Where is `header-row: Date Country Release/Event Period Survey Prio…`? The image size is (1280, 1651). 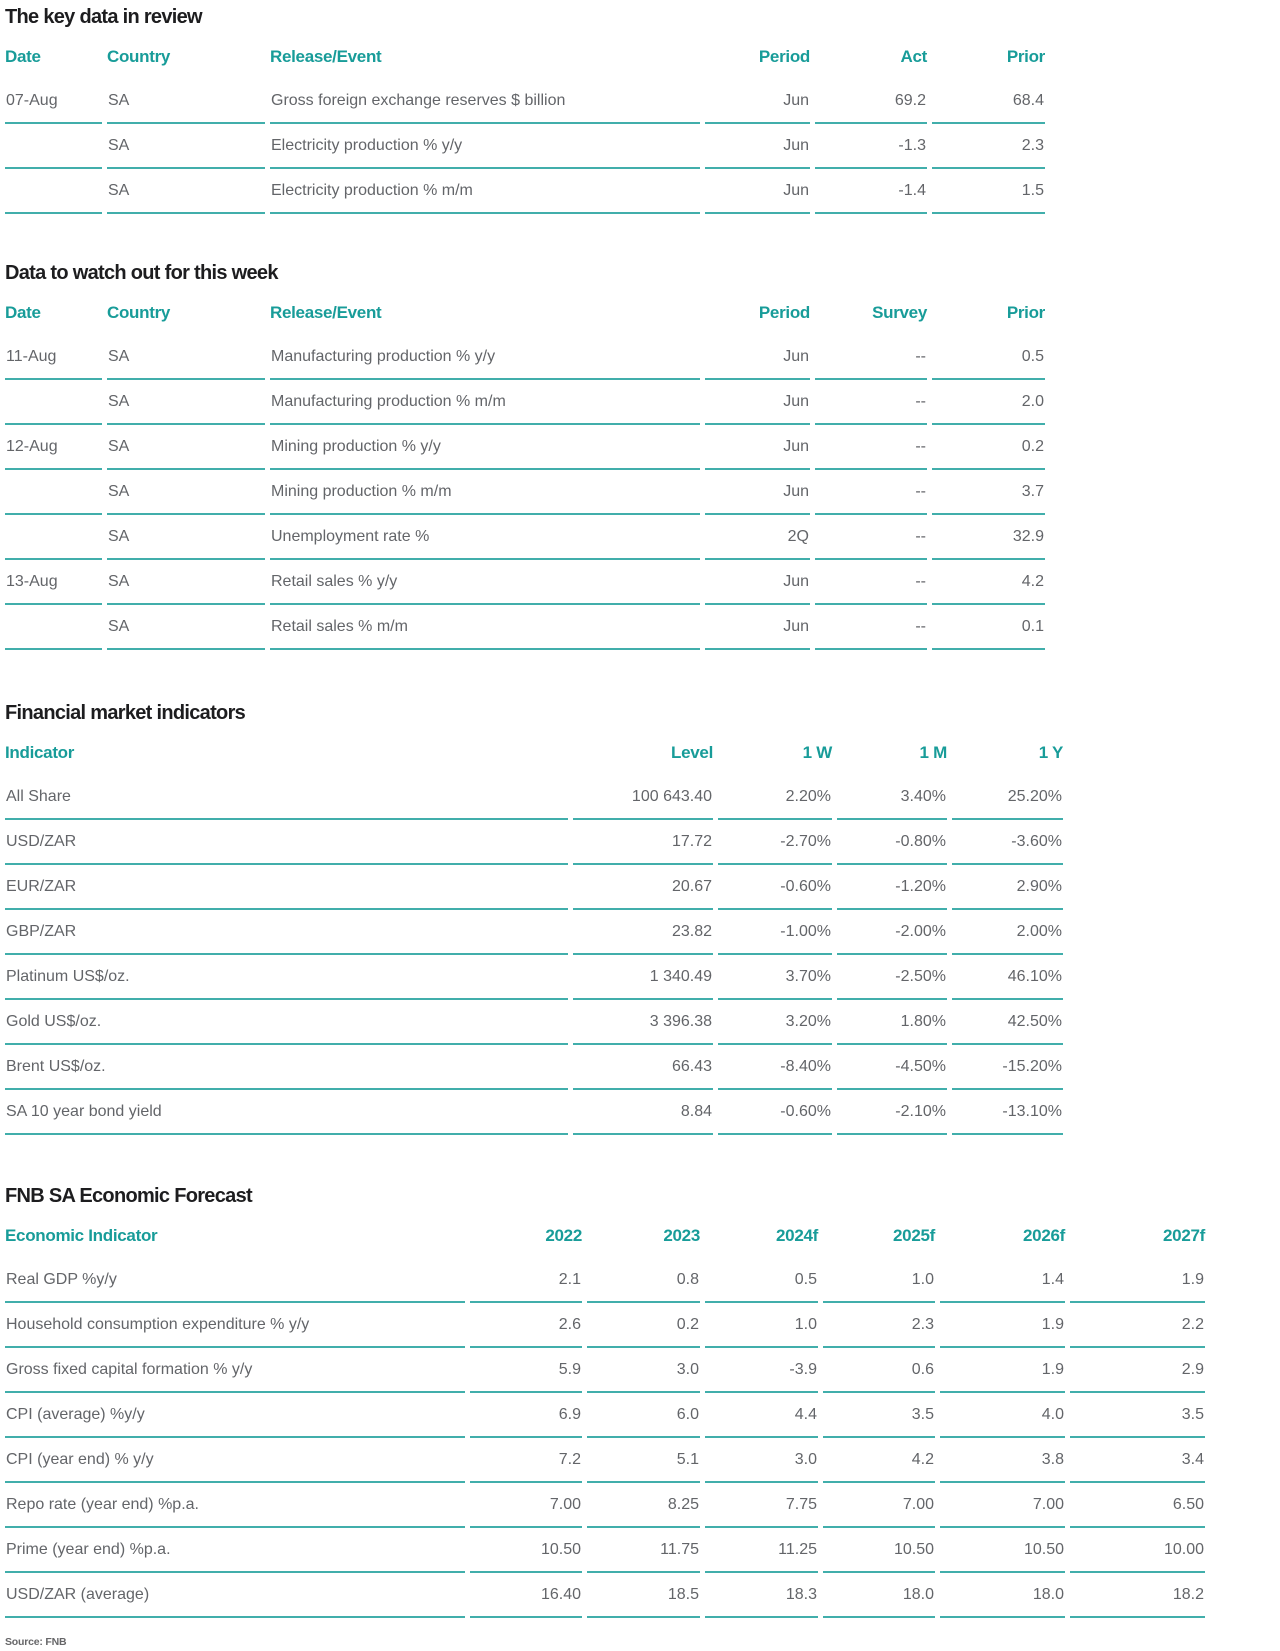
header-row: Date Country Release/Event Period Survey Prio… is located at coordinates (525, 316).